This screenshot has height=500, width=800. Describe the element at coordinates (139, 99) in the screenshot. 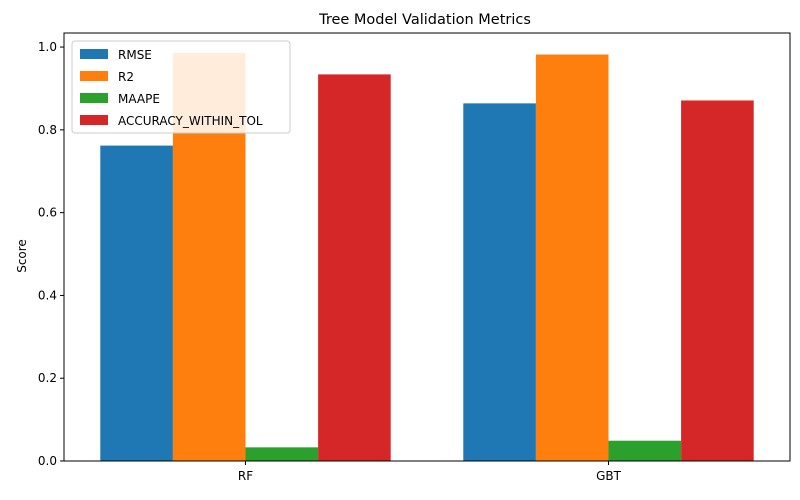

I see `legend-label: MAAPE` at that location.